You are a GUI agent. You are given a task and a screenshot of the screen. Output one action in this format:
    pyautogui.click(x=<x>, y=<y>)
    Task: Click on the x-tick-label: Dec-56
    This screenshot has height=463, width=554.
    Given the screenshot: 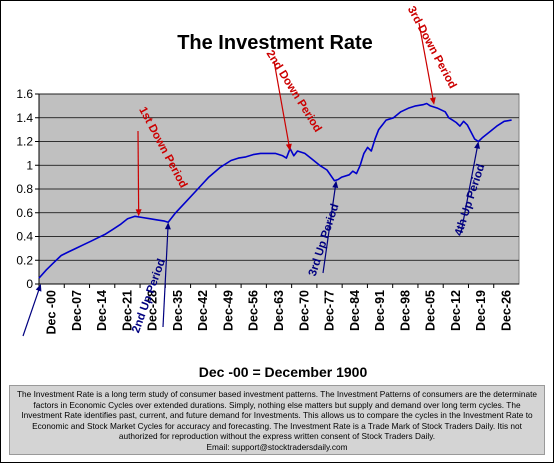 What is the action you would take?
    pyautogui.click(x=254, y=310)
    